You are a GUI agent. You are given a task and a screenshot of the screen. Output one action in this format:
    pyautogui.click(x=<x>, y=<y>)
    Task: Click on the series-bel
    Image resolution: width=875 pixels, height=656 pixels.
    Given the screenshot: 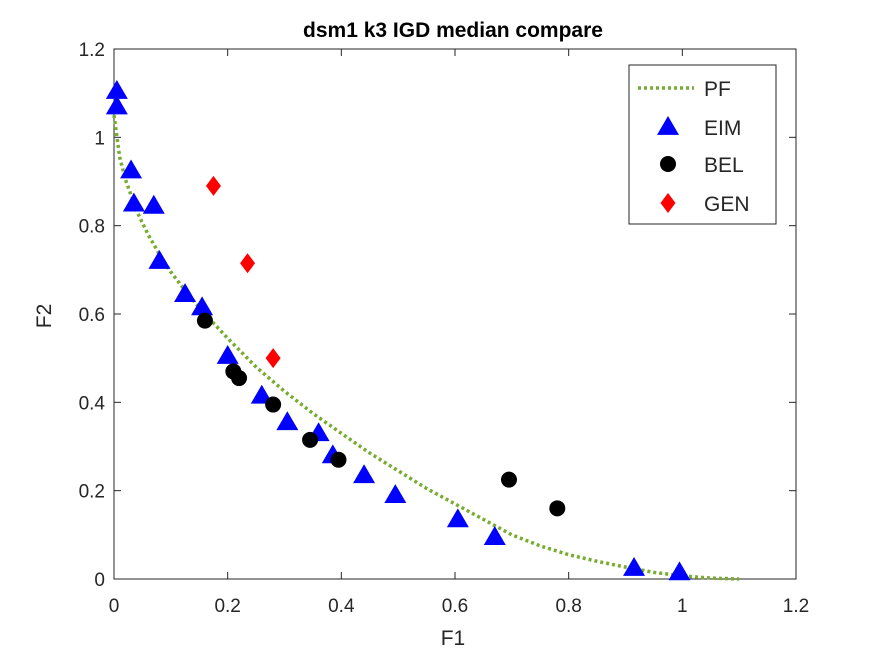 What is the action you would take?
    pyautogui.click(x=381, y=414)
    